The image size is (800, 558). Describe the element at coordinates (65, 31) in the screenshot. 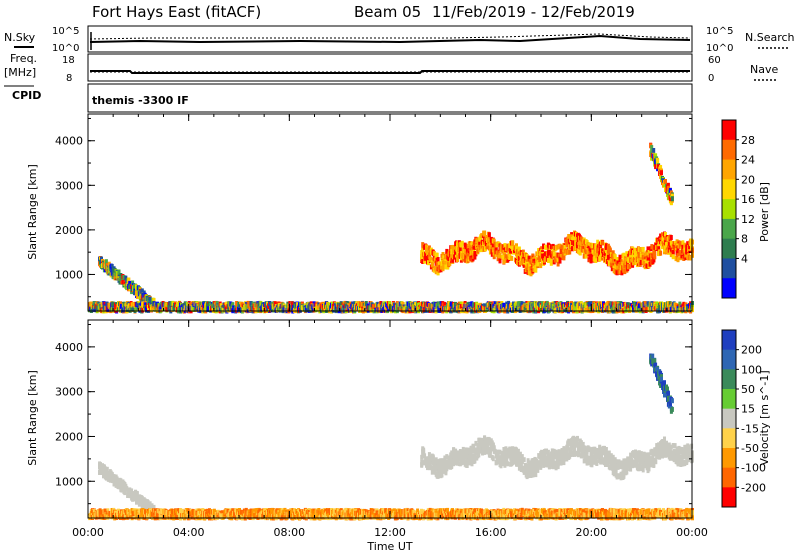

I see `noise-left-top: 10^5` at that location.